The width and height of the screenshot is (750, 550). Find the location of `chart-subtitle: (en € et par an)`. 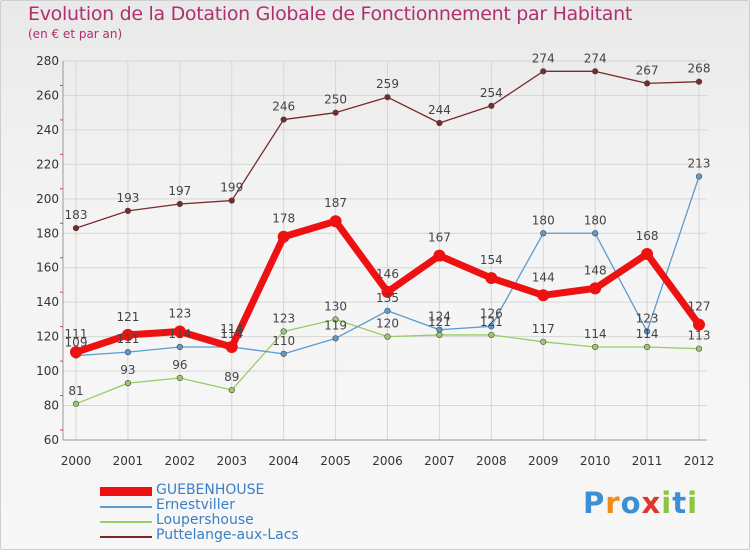

chart-subtitle: (en € et par an) is located at coordinates (75, 34).